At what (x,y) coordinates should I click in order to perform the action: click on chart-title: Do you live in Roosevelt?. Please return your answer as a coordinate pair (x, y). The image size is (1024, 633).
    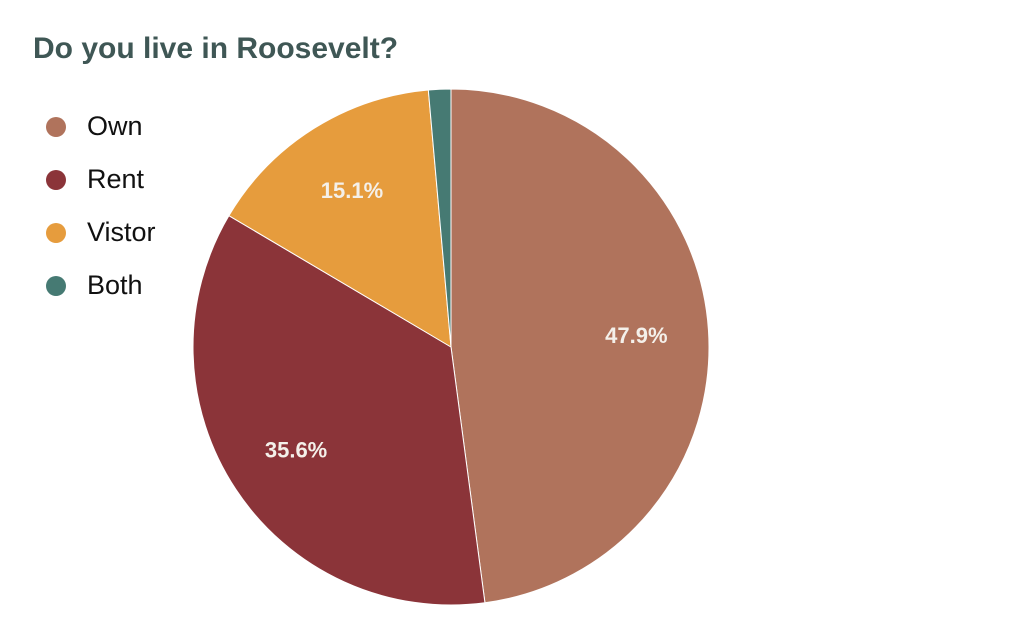
    Looking at the image, I should click on (216, 48).